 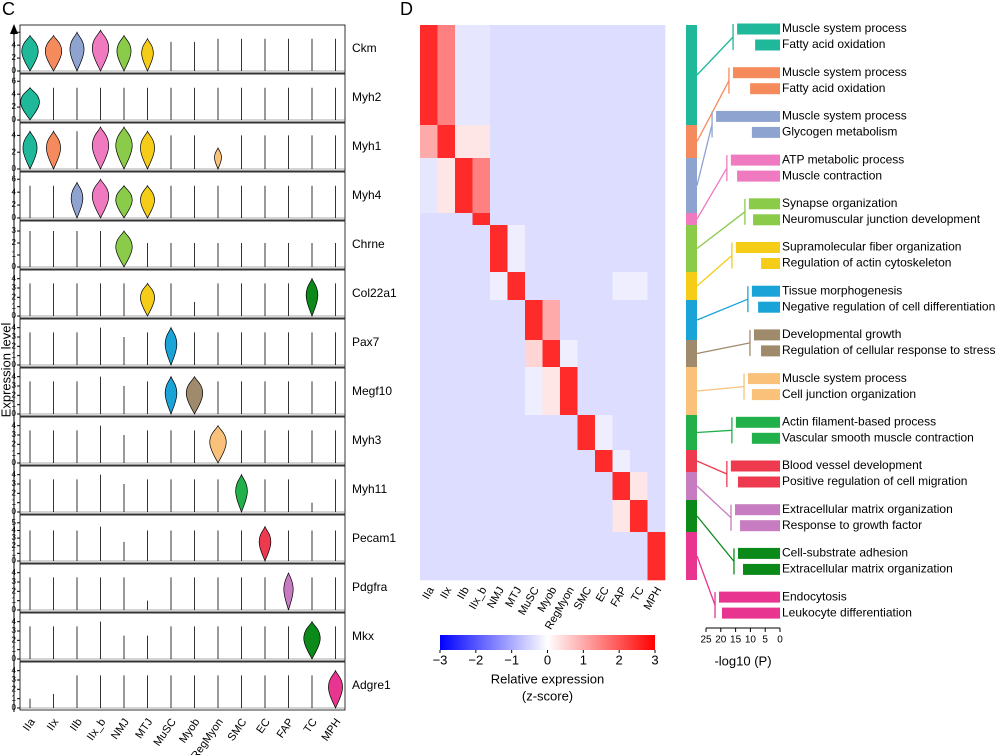 I want to click on term-label: Synapse organization, so click(x=839, y=203).